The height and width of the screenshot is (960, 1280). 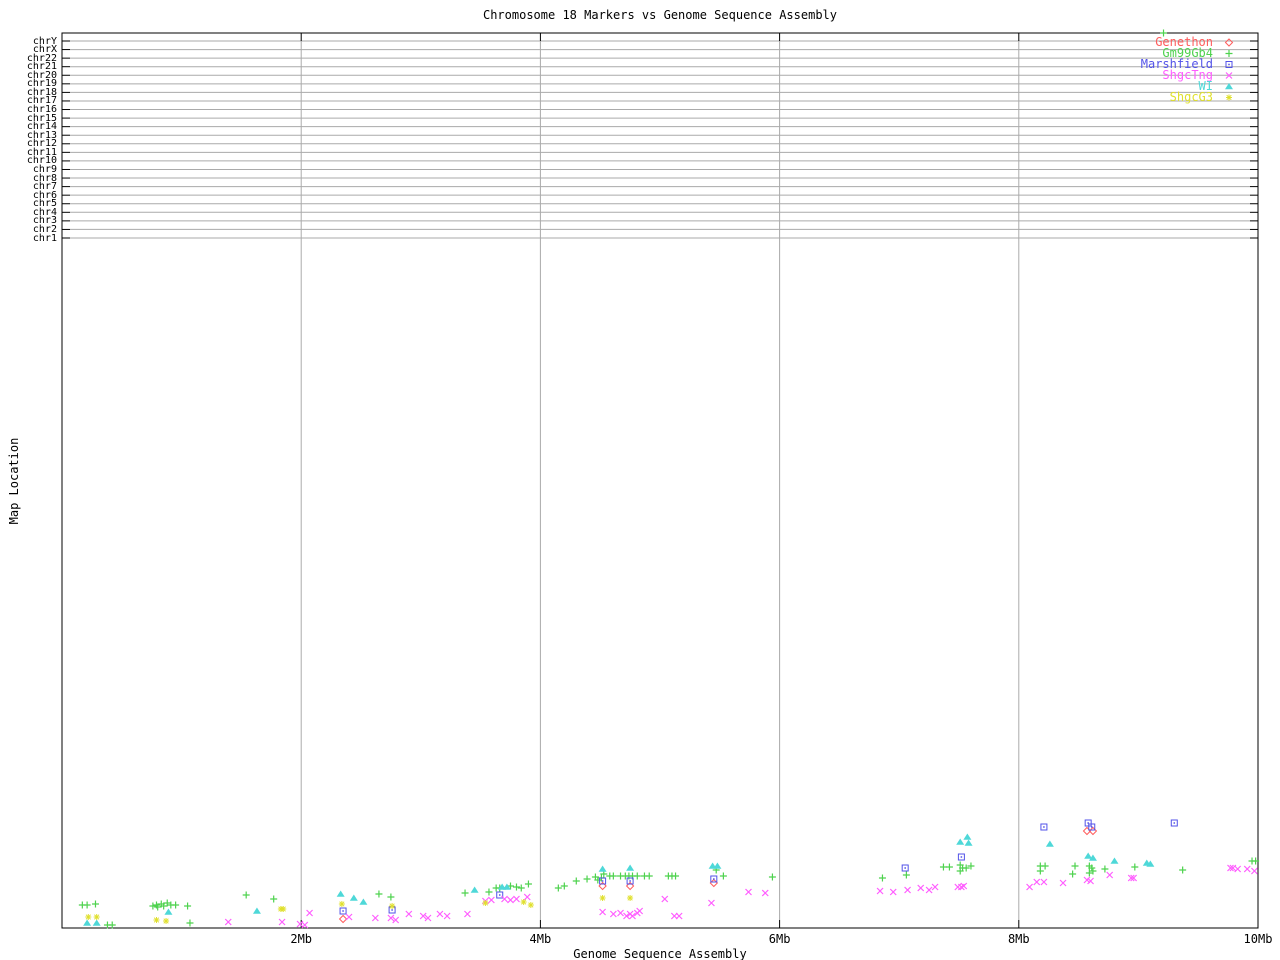 I want to click on legend-item: ShgcG3, so click(x=1188, y=97).